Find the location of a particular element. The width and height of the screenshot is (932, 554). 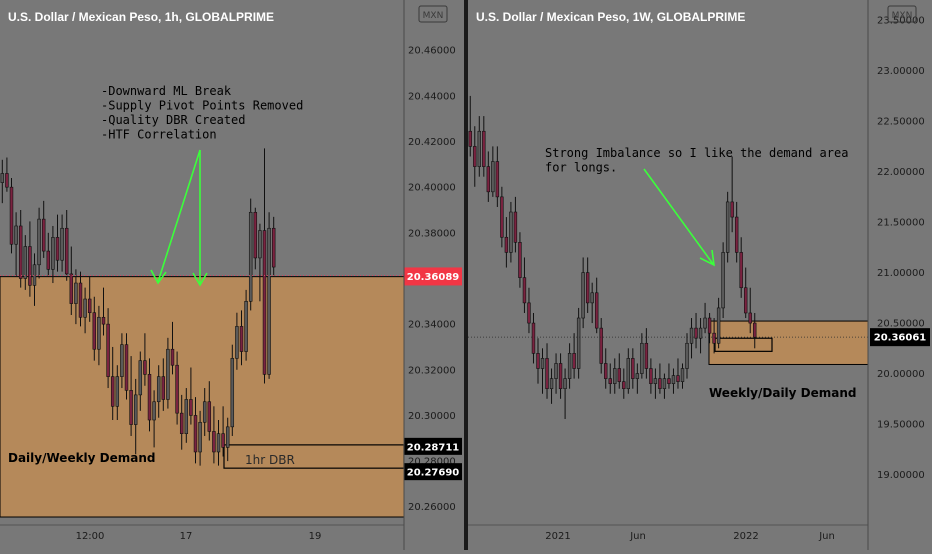

right-currency-badge: MXN is located at coordinates (902, 14).